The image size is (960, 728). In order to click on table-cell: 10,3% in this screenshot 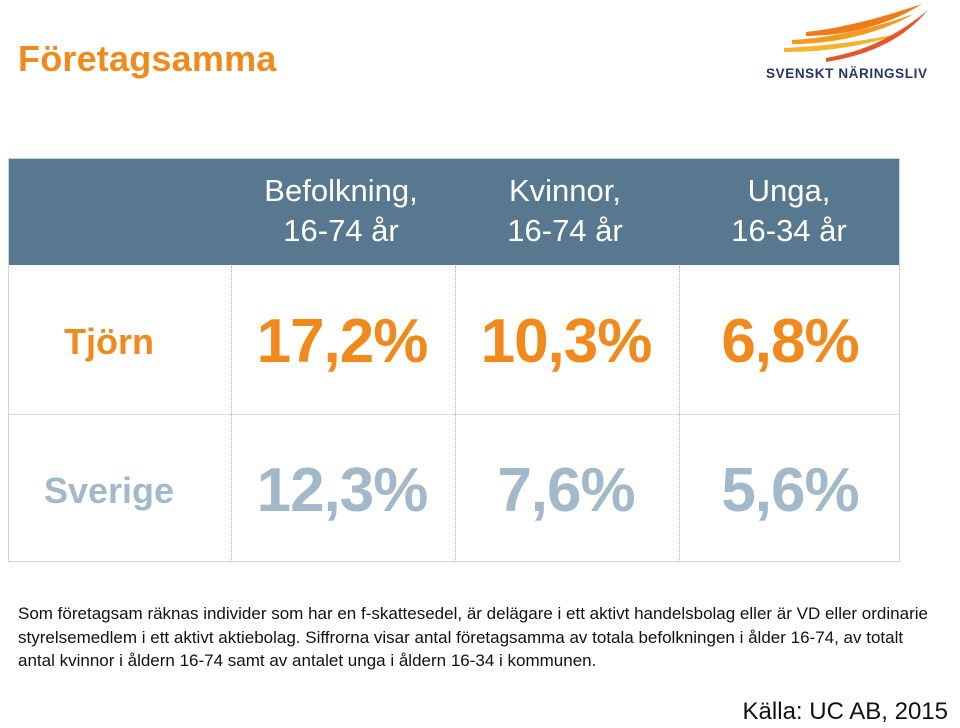, I will do `click(566, 341)`.